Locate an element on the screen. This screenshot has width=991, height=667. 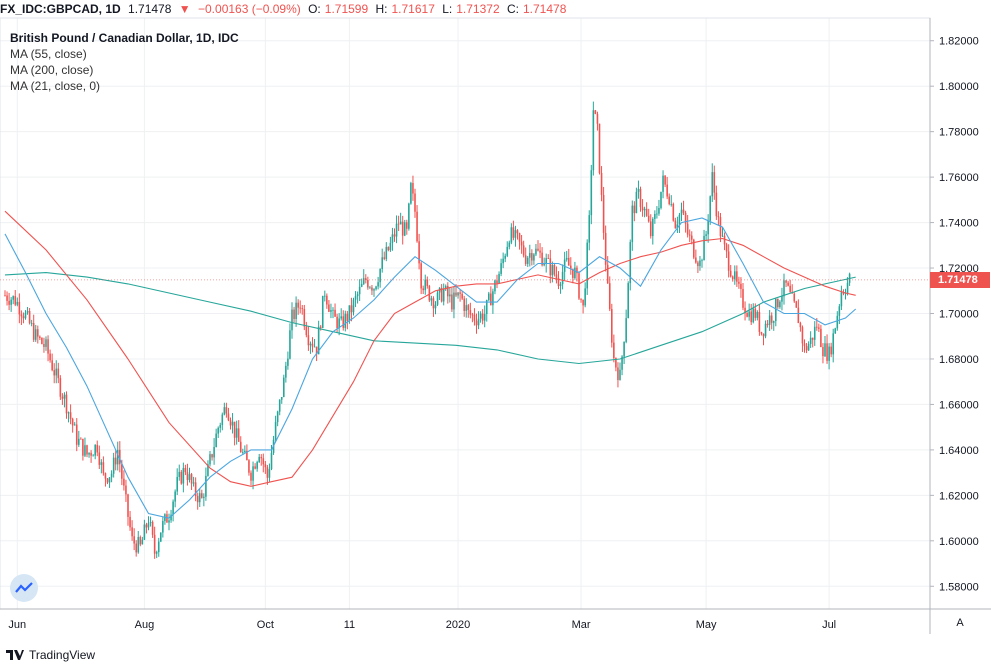
tradingview-logo-icon is located at coordinates (15, 654).